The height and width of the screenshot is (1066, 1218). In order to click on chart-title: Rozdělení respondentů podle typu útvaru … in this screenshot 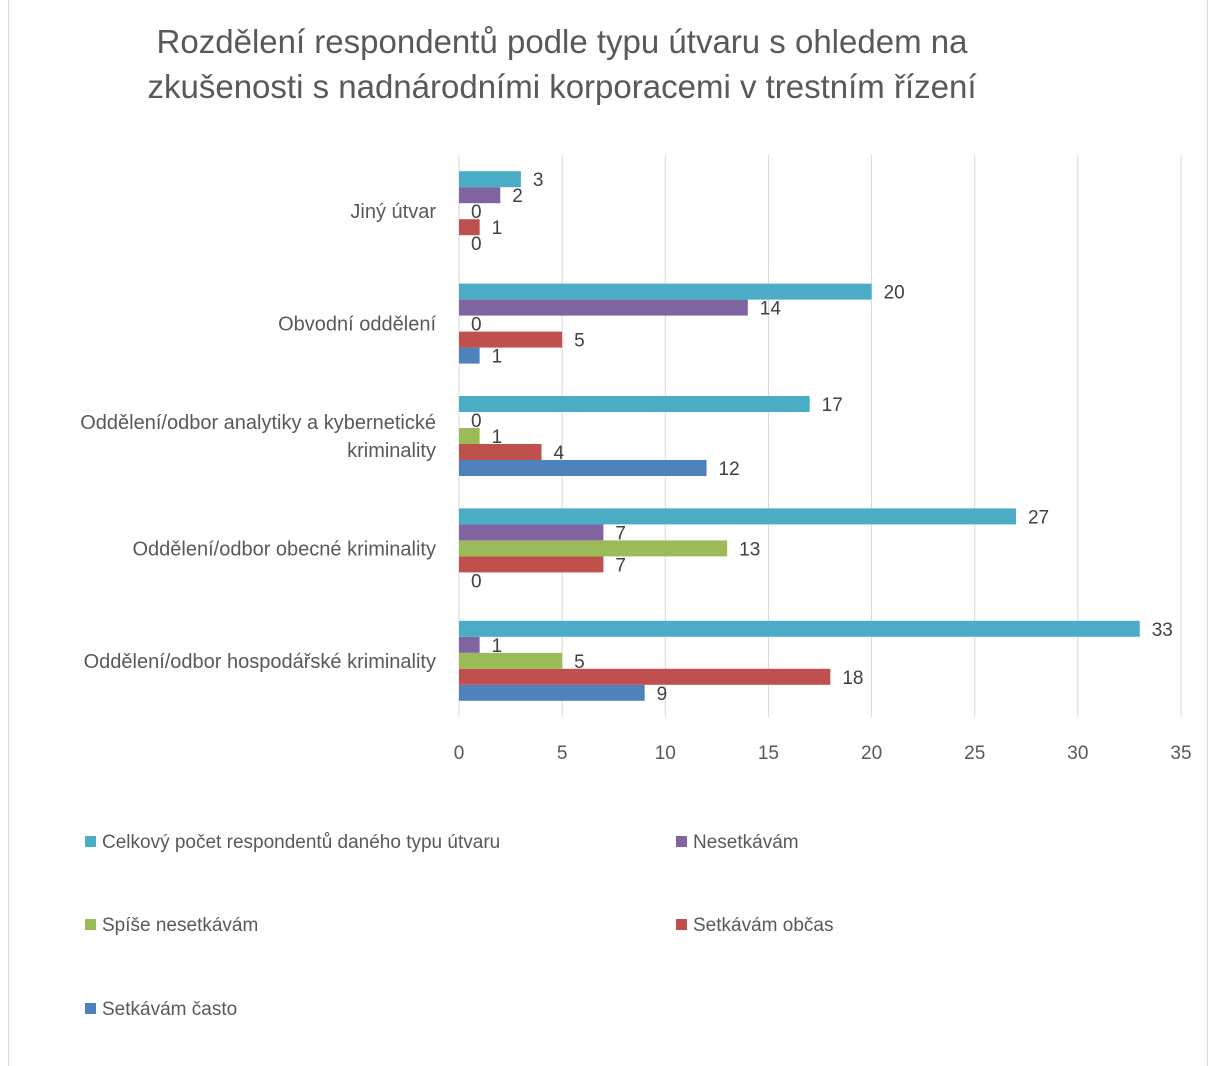, I will do `click(561, 64)`.